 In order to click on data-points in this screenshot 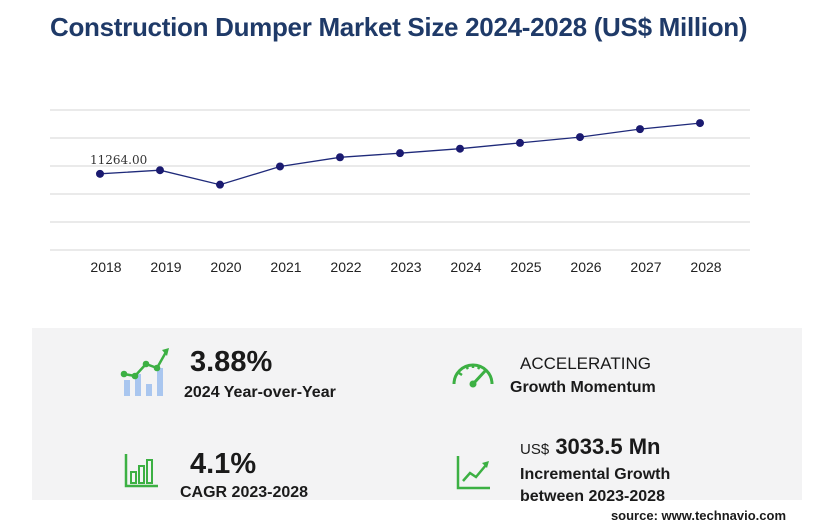, I will do `click(400, 154)`.